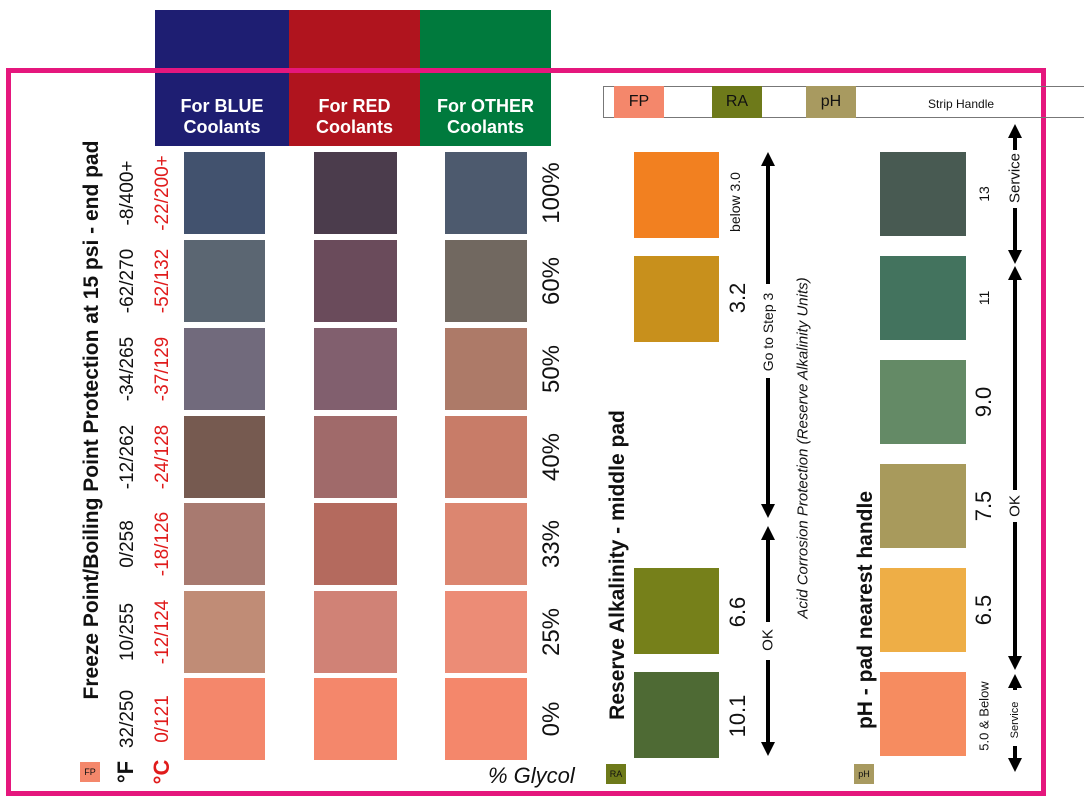 The image size is (1084, 802). Describe the element at coordinates (768, 580) in the screenshot. I see `ra-ok-line-top` at that location.